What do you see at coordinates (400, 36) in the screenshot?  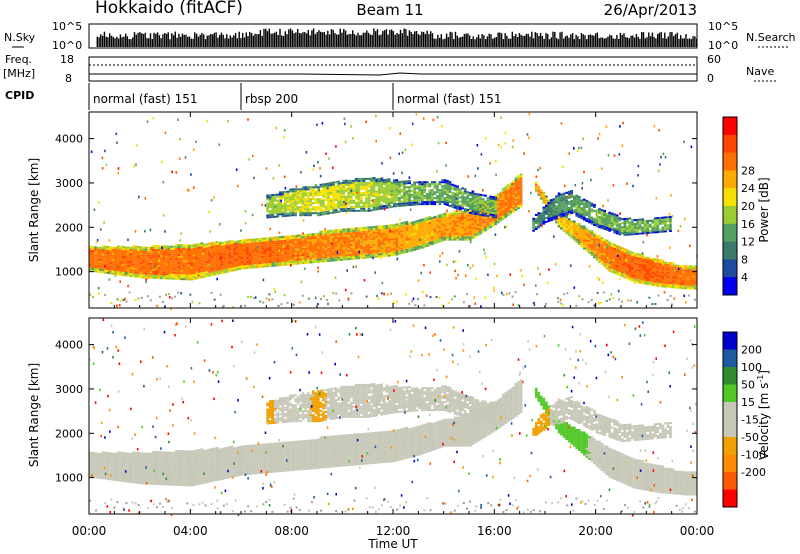 I see `nsky-panel: N.Sky 10^5 10^0 10^5 10^0 N.Search` at bounding box center [400, 36].